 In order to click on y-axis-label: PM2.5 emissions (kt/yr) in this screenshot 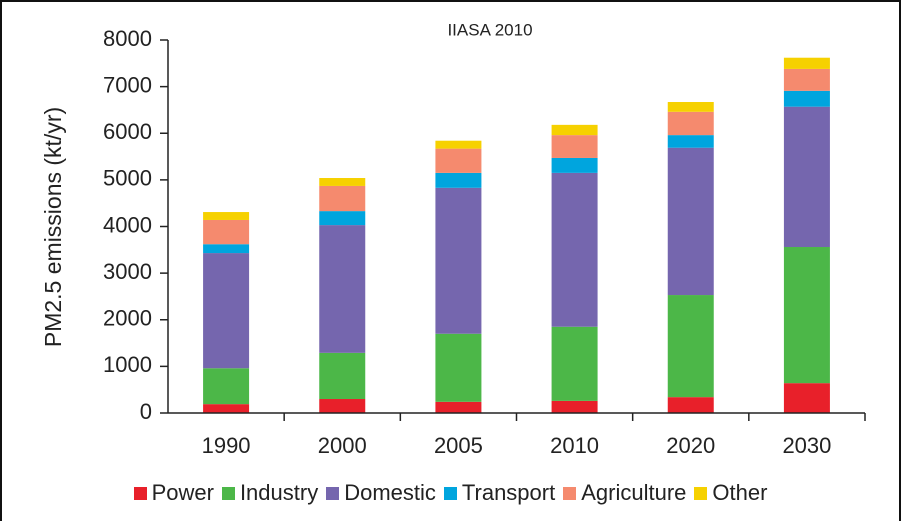, I will do `click(53, 227)`.